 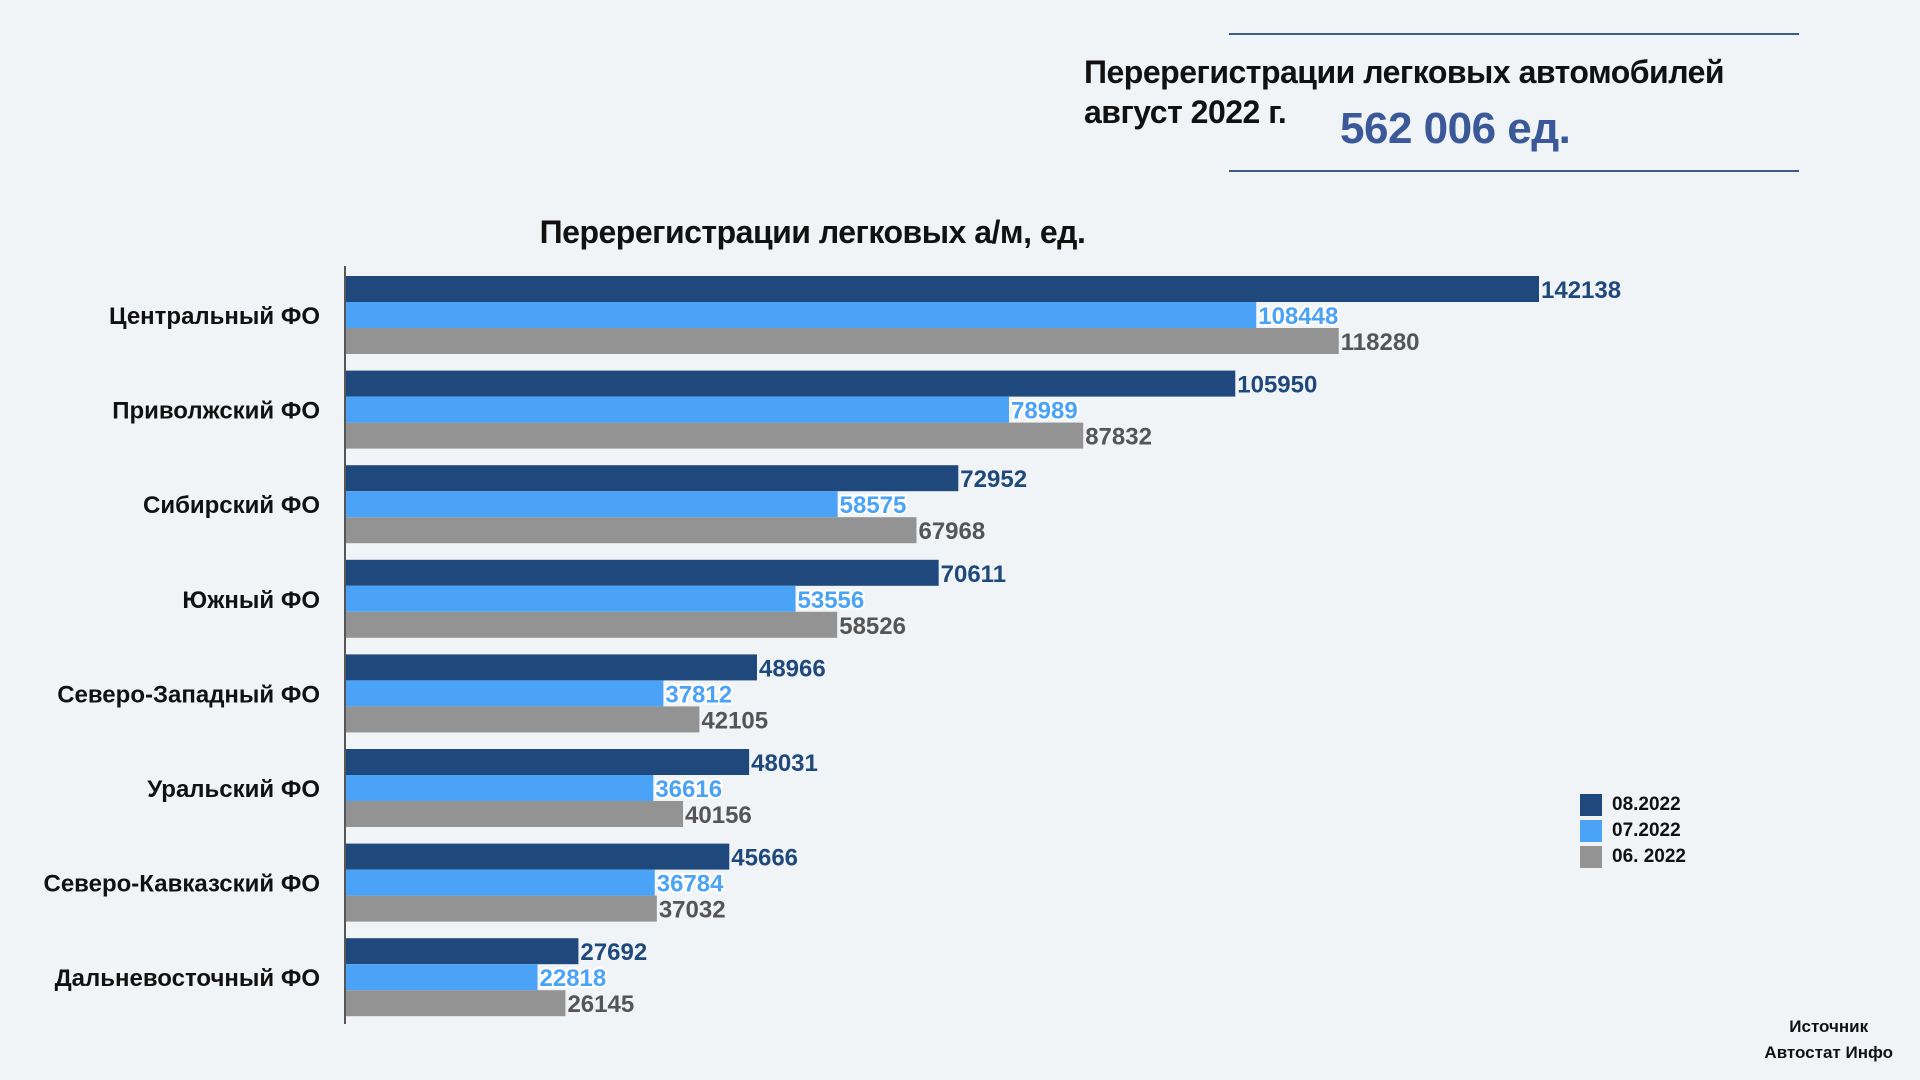 What do you see at coordinates (182, 884) in the screenshot?
I see `category-label: Северо-Кавказский ФО` at bounding box center [182, 884].